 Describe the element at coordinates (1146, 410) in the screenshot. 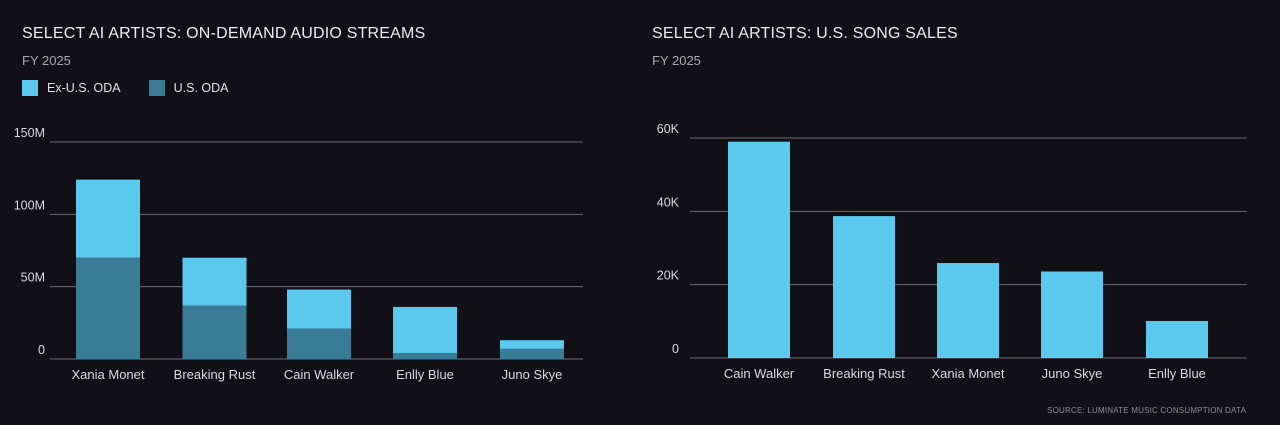

I see `source-note: SOURCE: LUMINATE MUSIC CONSUMPTION DATA` at that location.